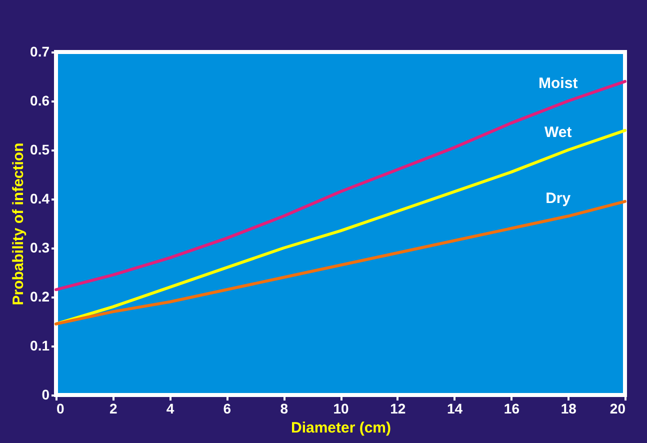 The image size is (647, 443). Describe the element at coordinates (568, 408) in the screenshot. I see `x-tick-label: 18` at that location.